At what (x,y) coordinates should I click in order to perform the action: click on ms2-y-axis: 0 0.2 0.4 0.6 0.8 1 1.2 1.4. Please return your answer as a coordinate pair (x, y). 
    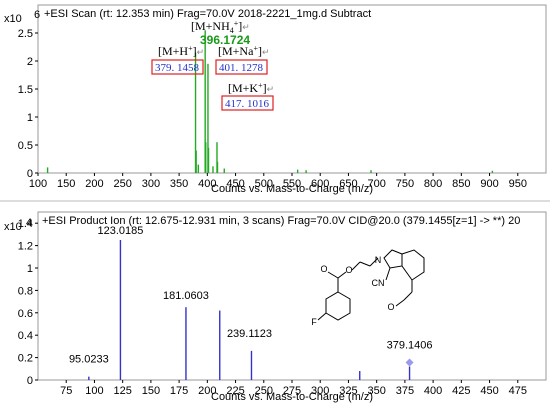
    Looking at the image, I should click on (28, 302).